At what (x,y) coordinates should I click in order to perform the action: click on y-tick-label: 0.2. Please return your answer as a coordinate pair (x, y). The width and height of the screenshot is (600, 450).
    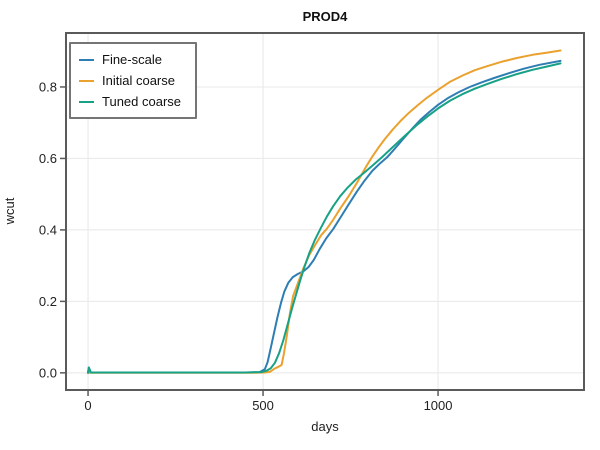
    Looking at the image, I should click on (48, 301).